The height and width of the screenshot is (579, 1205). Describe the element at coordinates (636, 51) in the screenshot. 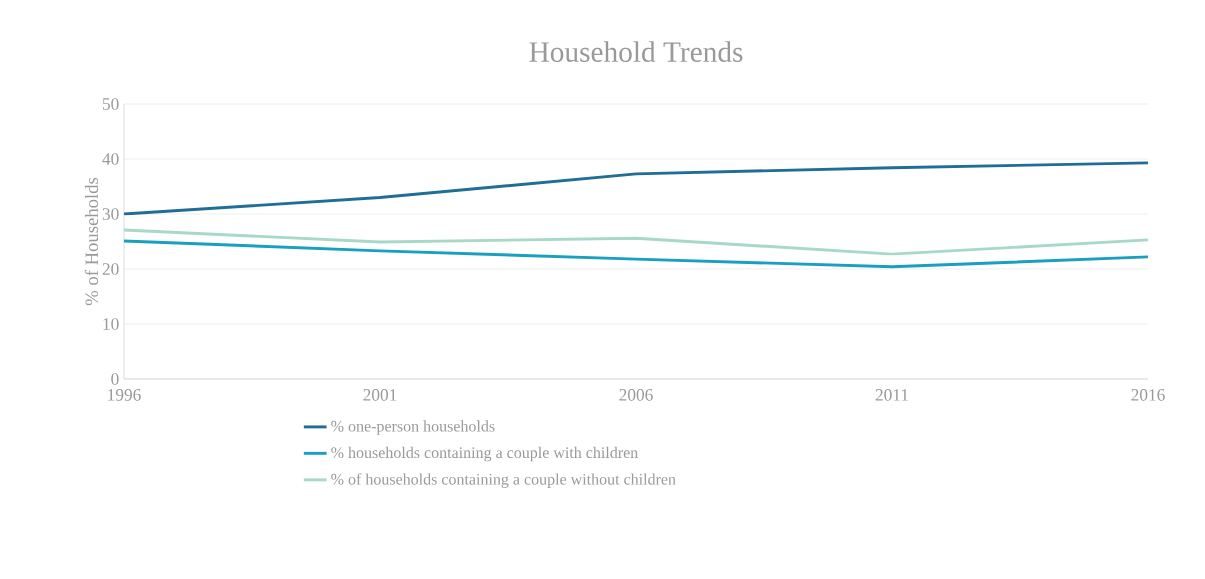

I see `chart-title: Household Trends` at that location.